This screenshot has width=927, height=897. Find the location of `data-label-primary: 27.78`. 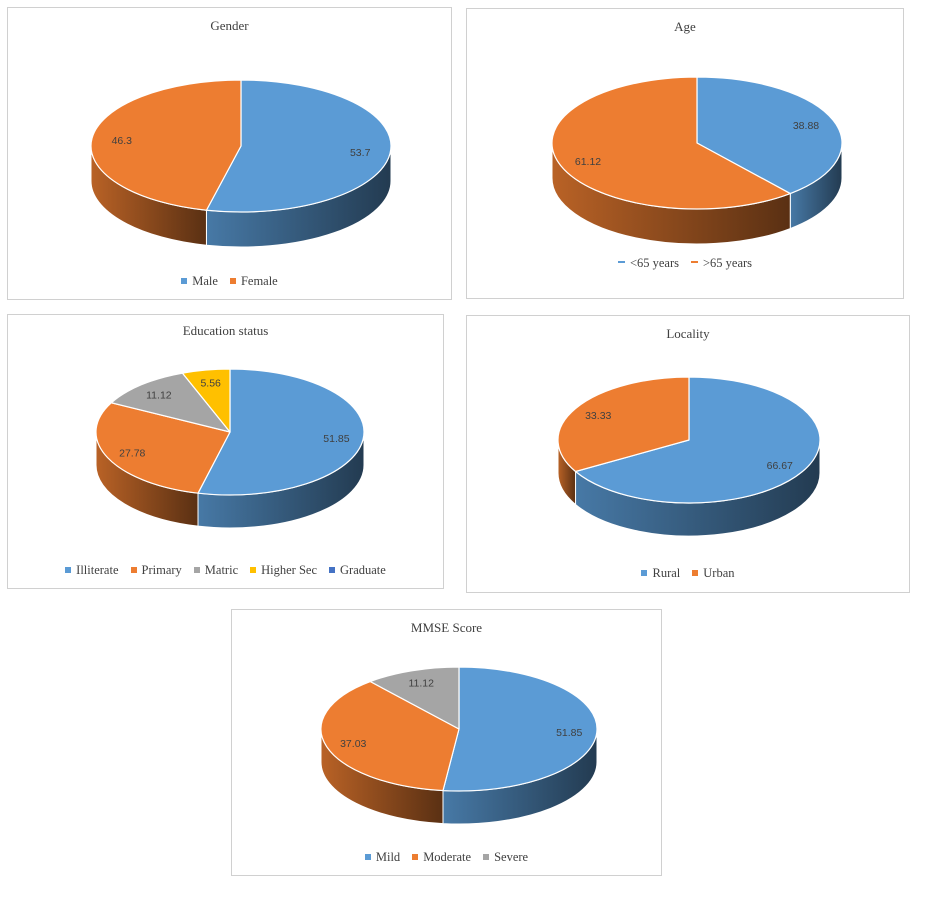

data-label-primary: 27.78 is located at coordinates (132, 454).